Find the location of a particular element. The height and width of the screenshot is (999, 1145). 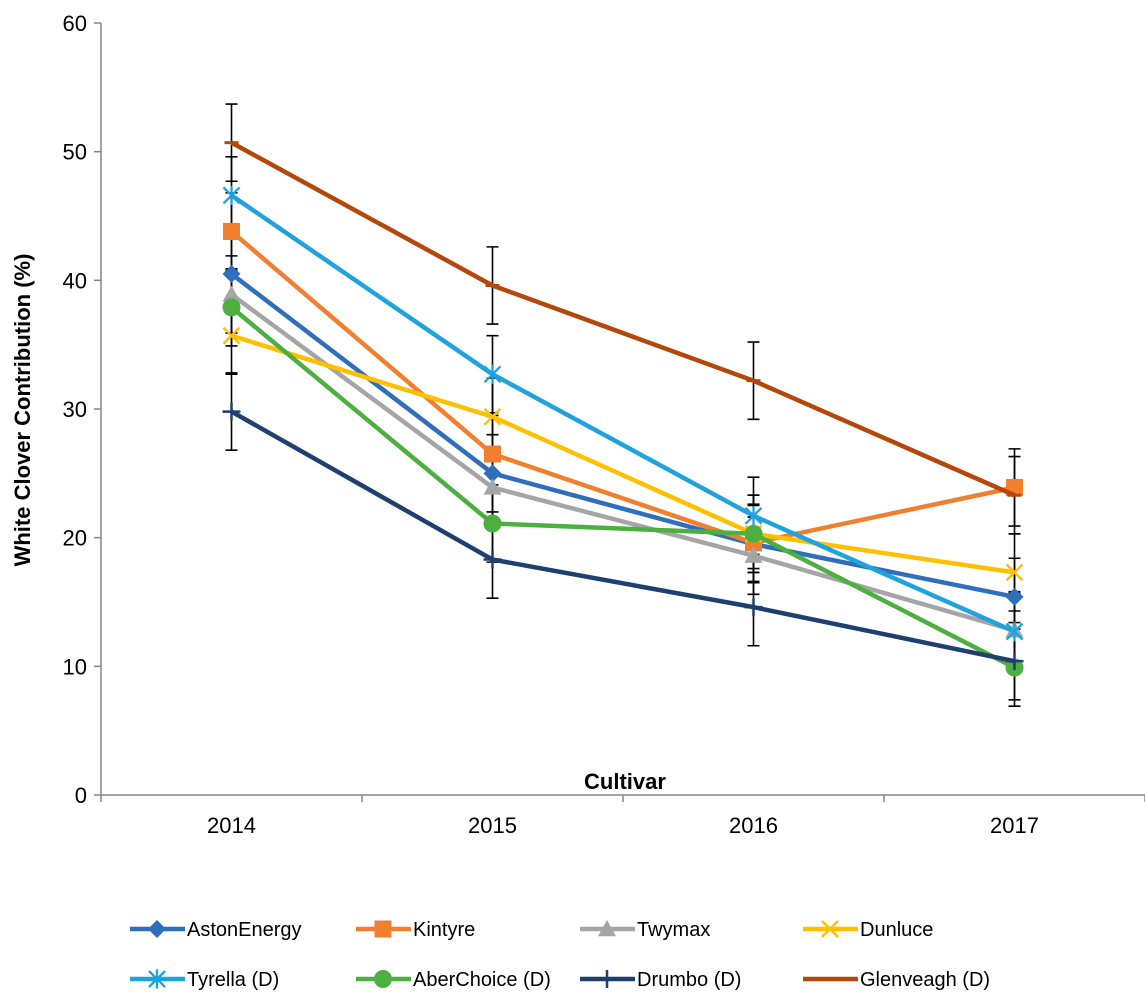

legend-item: Drumbo (D) is located at coordinates (660, 980).